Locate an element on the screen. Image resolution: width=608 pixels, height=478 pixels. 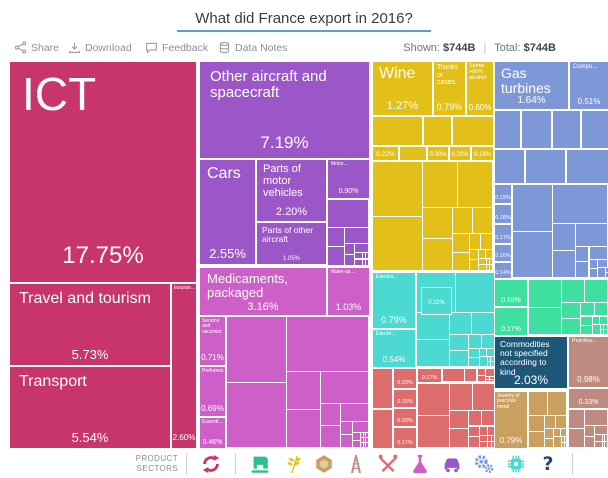
cell-transport: Transport 5.54% is located at coordinates (90, 407).